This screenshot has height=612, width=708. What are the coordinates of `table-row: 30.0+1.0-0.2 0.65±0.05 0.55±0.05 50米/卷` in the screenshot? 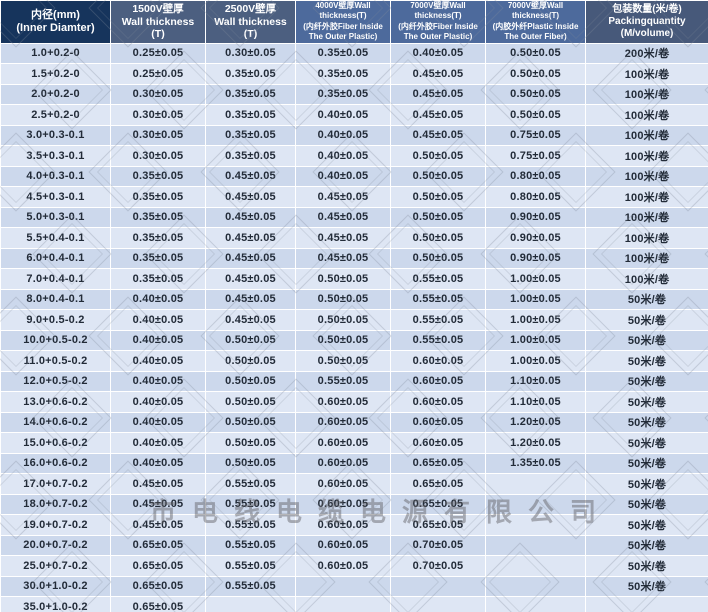 It's located at (354, 586).